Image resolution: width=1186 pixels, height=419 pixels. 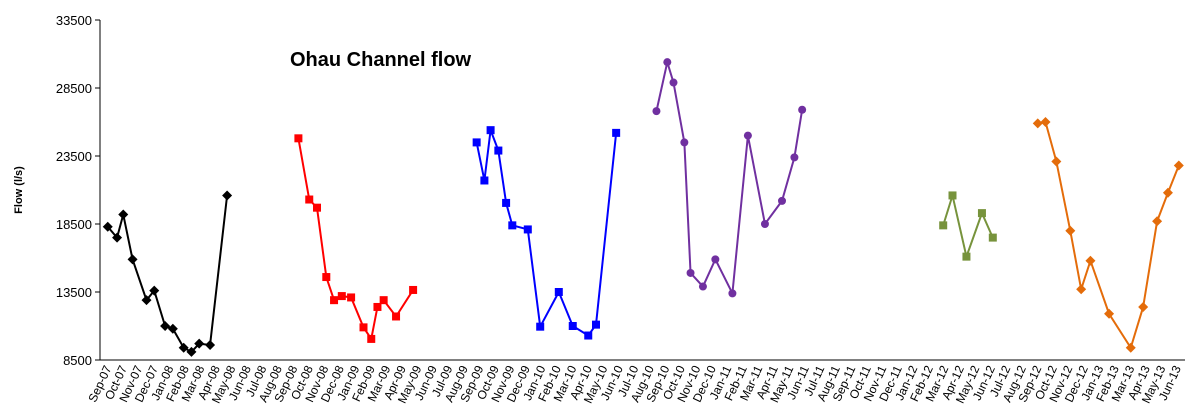 What do you see at coordinates (74, 20) in the screenshot?
I see `y-tick-label: 33500` at bounding box center [74, 20].